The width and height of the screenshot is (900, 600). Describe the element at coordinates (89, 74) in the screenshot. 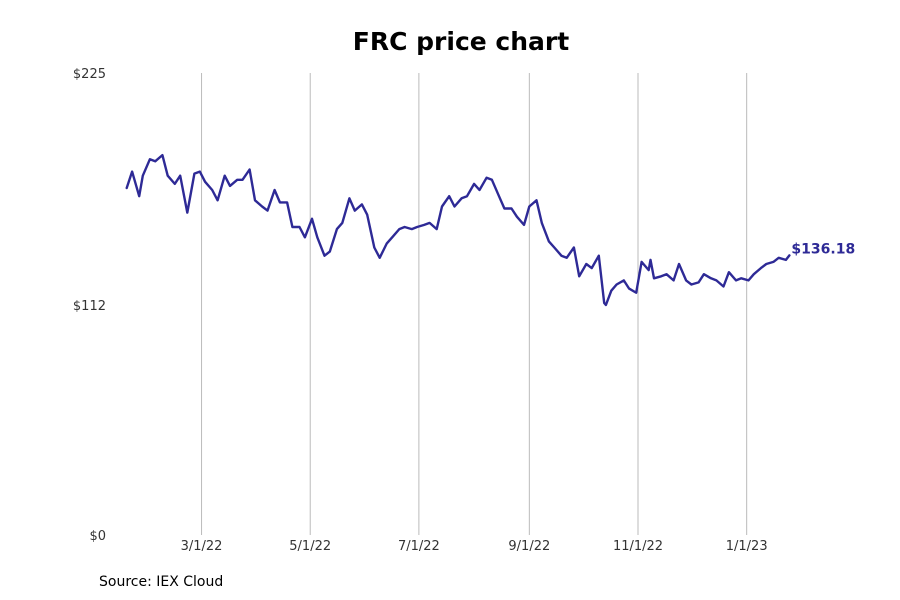

I see `y-tick-label: $225` at that location.